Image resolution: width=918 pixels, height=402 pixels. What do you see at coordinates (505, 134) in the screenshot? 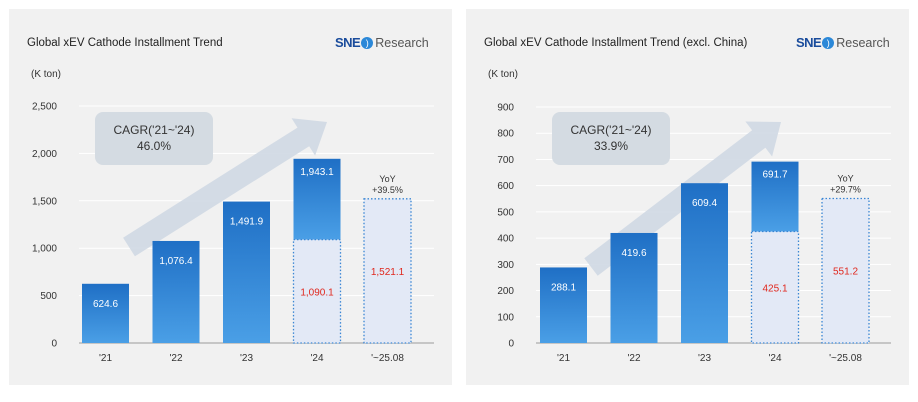
I see `y-tick-label: 800` at bounding box center [505, 134].